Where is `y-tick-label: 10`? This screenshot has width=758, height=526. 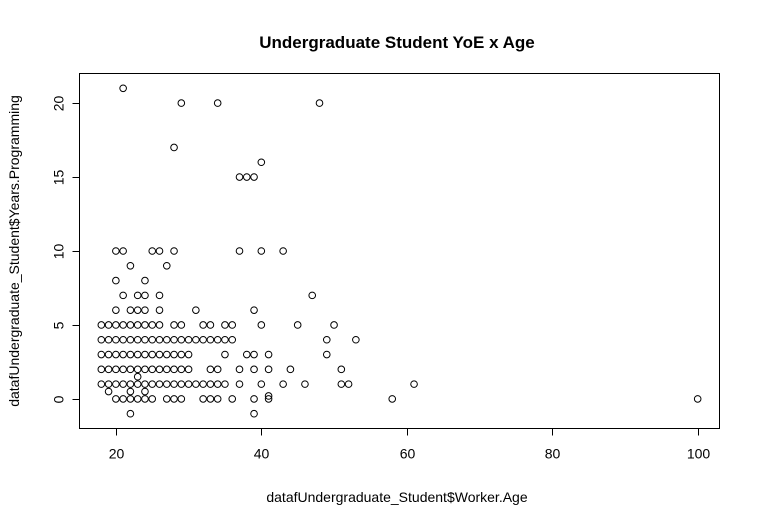
y-tick-label: 10 is located at coordinates (59, 252).